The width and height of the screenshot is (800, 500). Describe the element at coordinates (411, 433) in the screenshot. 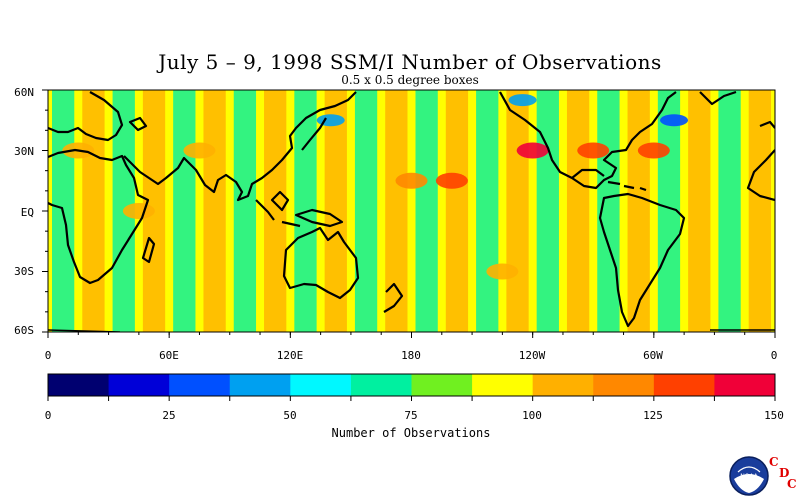

I see `colorbar-label: Number of Observations` at that location.